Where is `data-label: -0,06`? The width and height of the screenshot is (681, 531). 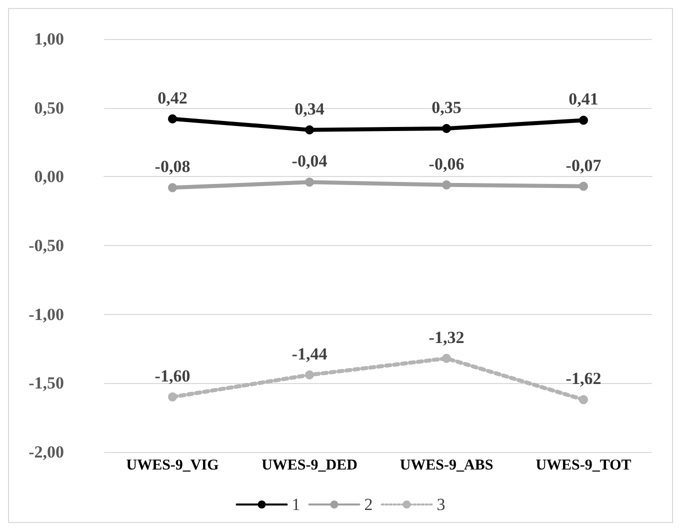
data-label: -0,06 is located at coordinates (446, 164).